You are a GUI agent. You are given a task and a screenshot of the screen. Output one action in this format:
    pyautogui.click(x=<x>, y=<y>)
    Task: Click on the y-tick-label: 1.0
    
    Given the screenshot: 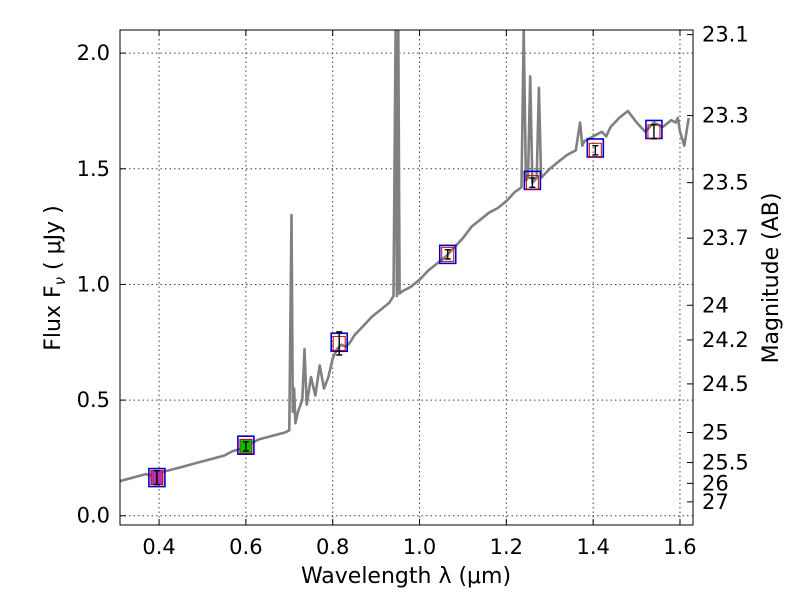 What is the action you would take?
    pyautogui.click(x=93, y=284)
    